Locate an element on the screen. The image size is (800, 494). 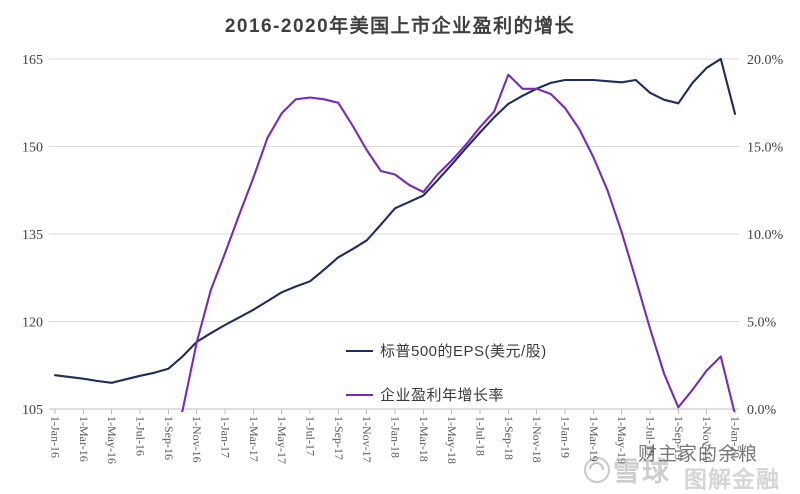
legend-line-purple is located at coordinates (359, 394).